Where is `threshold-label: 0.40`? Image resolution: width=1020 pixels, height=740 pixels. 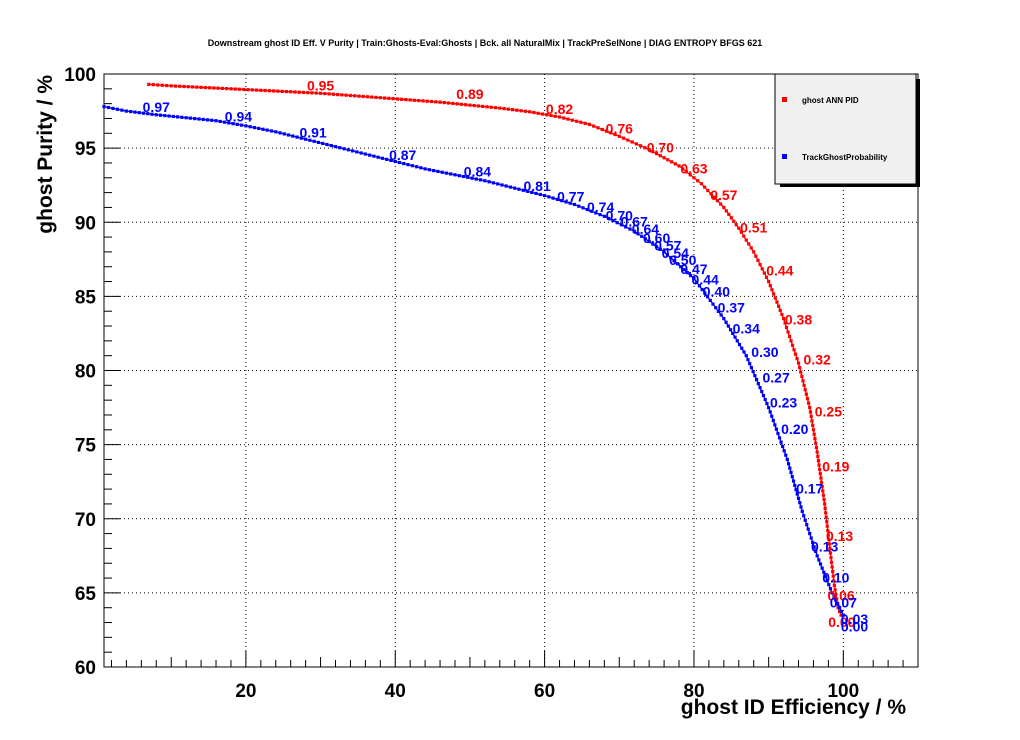
threshold-label: 0.40 is located at coordinates (716, 291).